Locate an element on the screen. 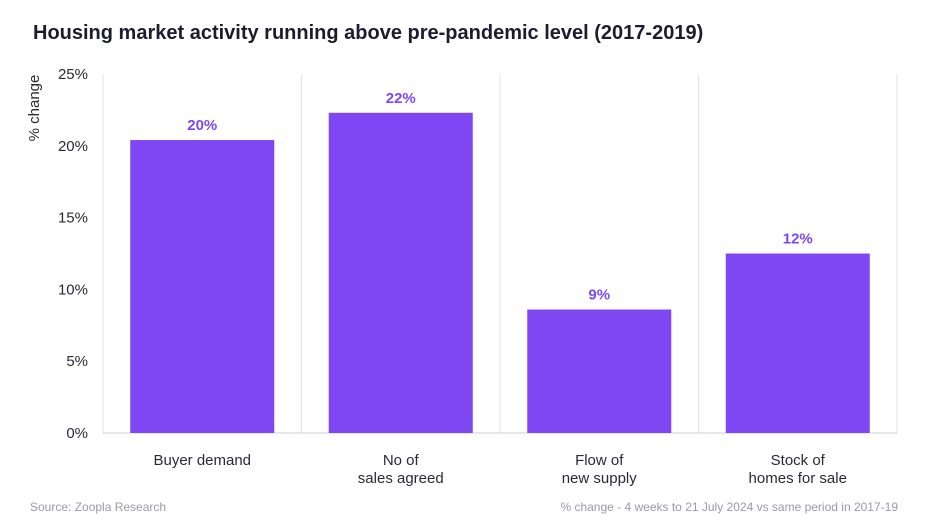  x-tick-label-line: No of is located at coordinates (401, 460).